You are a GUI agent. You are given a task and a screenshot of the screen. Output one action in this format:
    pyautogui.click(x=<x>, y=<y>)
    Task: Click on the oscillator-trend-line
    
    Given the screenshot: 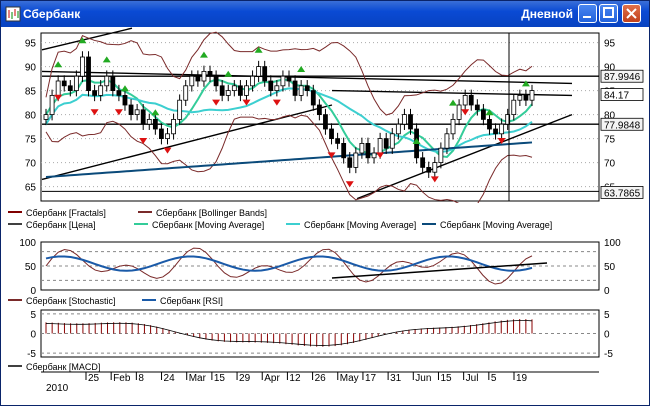 What is the action you would take?
    pyautogui.click(x=439, y=270)
    